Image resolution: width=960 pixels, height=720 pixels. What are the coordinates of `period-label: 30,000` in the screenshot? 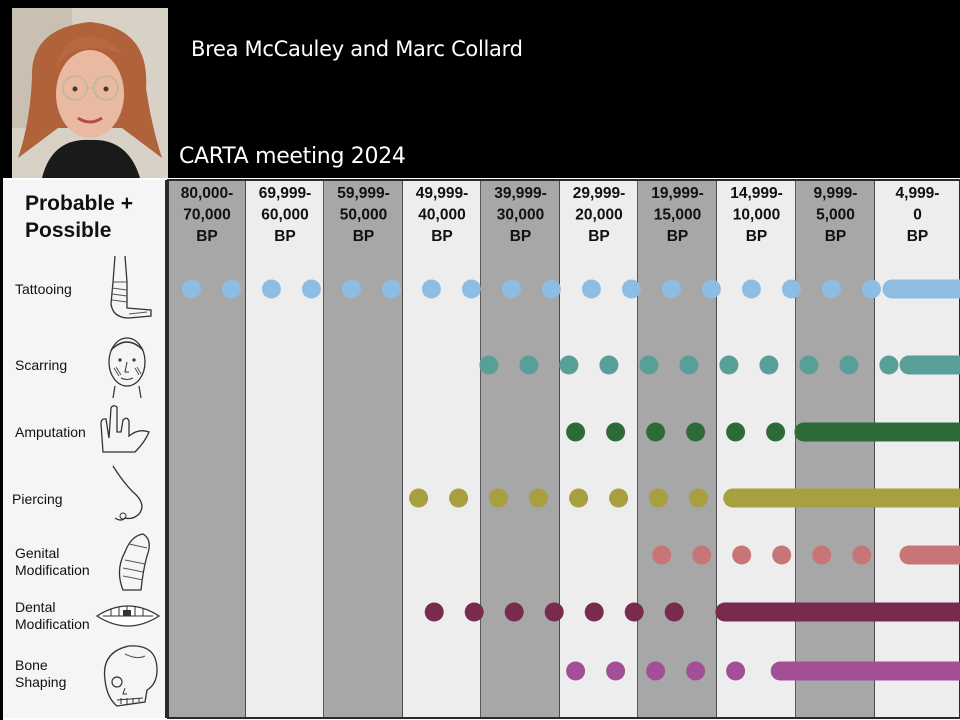 It's located at (520, 215).